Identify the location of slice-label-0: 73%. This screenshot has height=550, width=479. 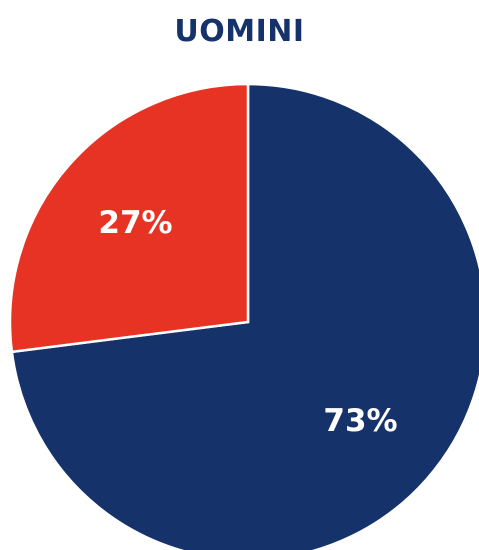
(360, 421).